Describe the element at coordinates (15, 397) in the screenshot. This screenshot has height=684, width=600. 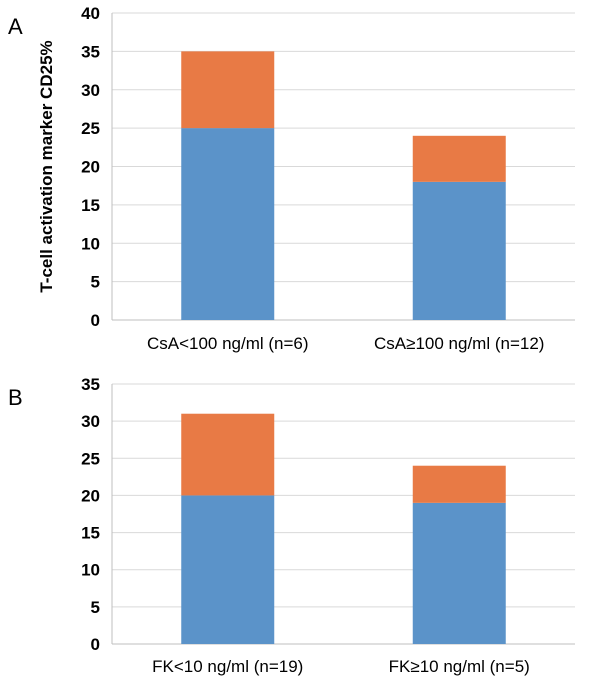
I see `panel-letter: B` at that location.